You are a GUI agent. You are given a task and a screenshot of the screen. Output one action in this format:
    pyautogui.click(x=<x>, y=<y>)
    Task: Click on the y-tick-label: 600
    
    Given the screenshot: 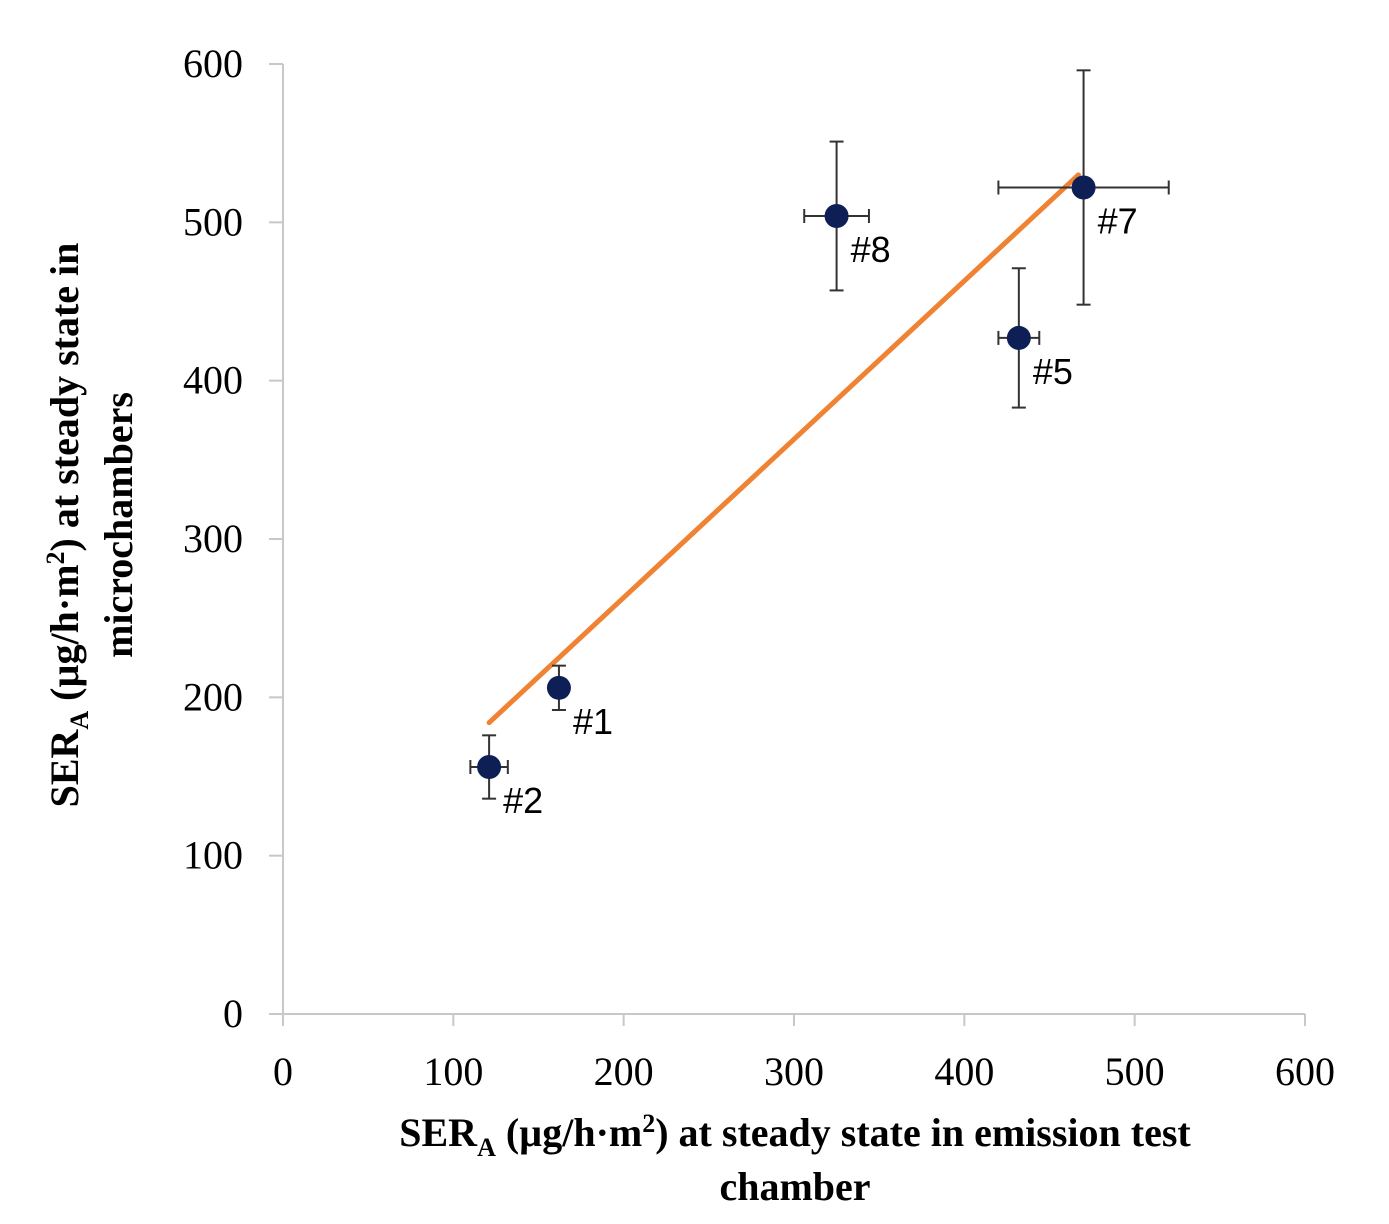 What is the action you would take?
    pyautogui.click(x=213, y=63)
    